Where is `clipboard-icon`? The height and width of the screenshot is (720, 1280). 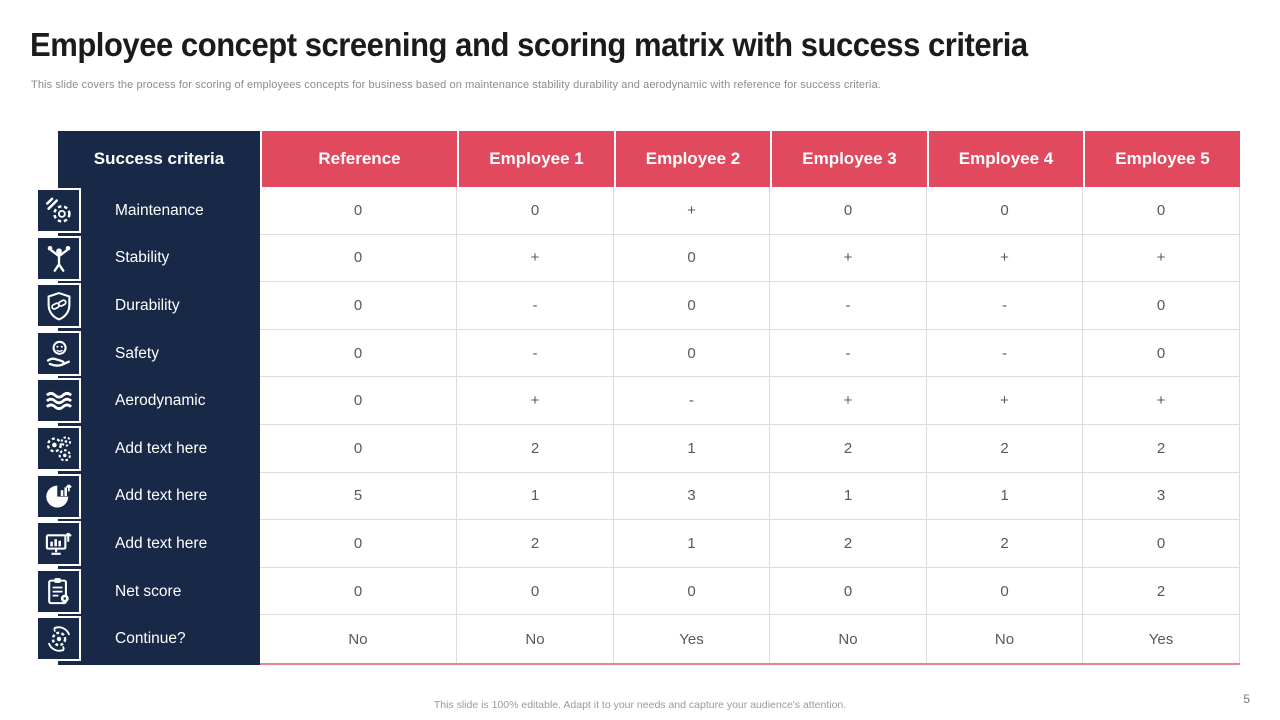 clipboard-icon is located at coordinates (58, 591).